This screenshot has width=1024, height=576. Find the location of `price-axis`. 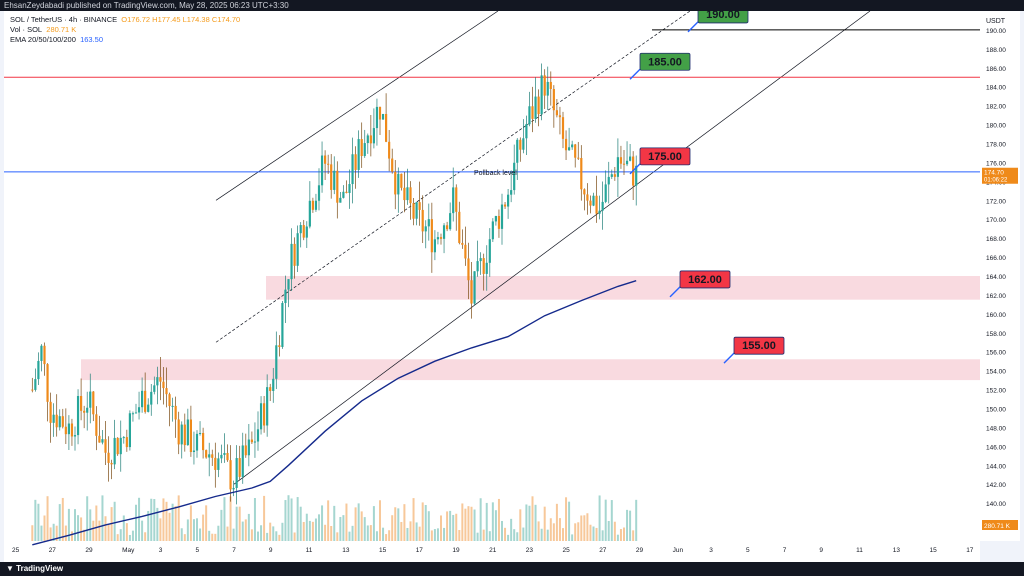

price-axis is located at coordinates (1000, 276).